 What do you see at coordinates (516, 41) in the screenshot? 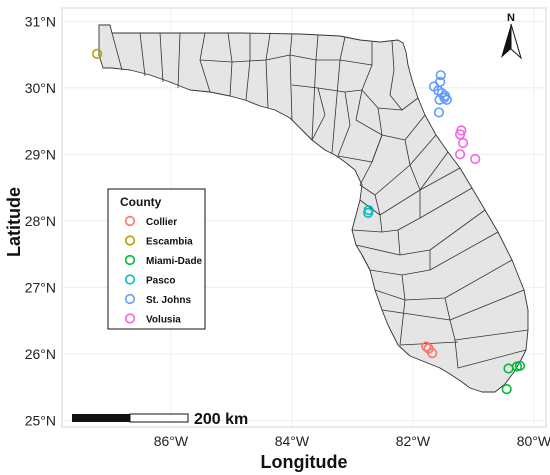
I see `north-arrow-right-icon` at bounding box center [516, 41].